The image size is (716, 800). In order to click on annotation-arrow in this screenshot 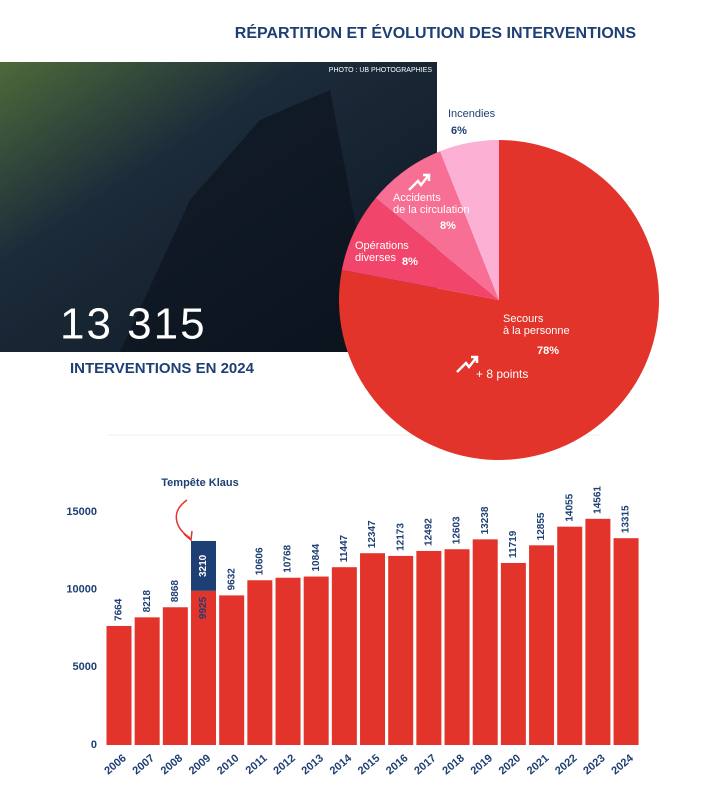, I will do `click(183, 519)`.